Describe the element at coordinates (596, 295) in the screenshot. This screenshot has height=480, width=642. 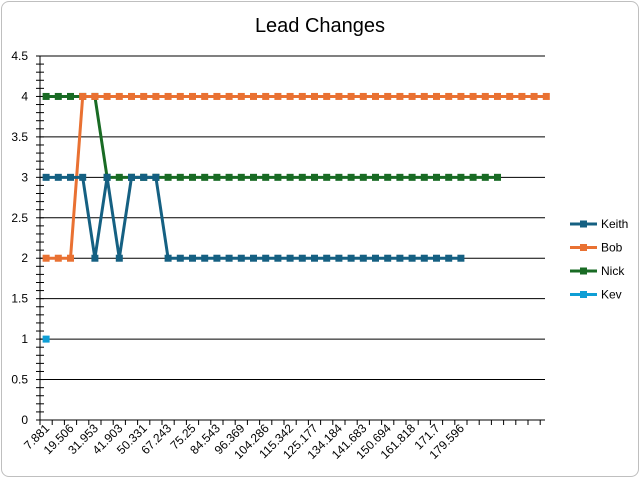
I see `legend-item-kev: Kev` at that location.